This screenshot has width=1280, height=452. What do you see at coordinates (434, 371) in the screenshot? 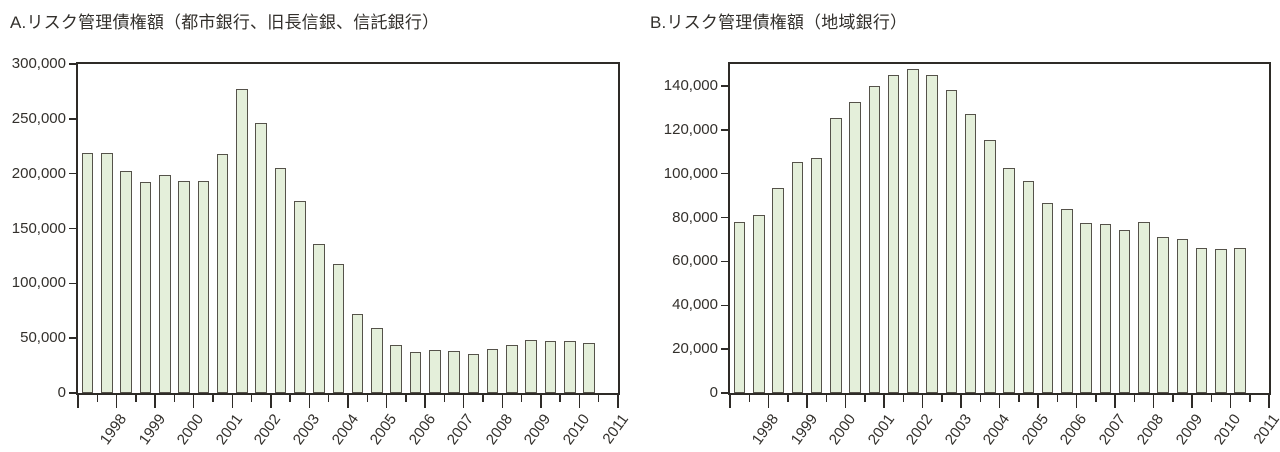
I see `bar-2007-h1` at bounding box center [434, 371].